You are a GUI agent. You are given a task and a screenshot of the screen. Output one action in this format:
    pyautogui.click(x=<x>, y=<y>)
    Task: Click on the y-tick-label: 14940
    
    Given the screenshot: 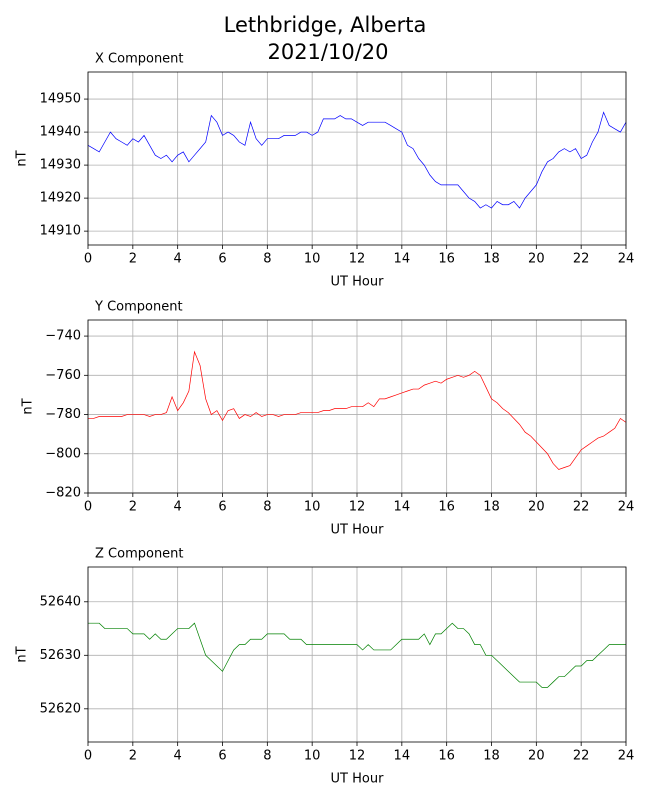 What is the action you would take?
    pyautogui.click(x=60, y=132)
    